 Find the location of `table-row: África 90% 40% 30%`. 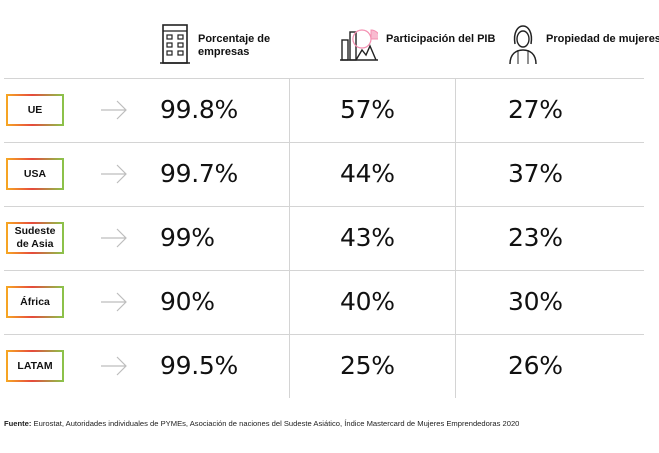

table-row: África 90% 40% 30% is located at coordinates (324, 302).